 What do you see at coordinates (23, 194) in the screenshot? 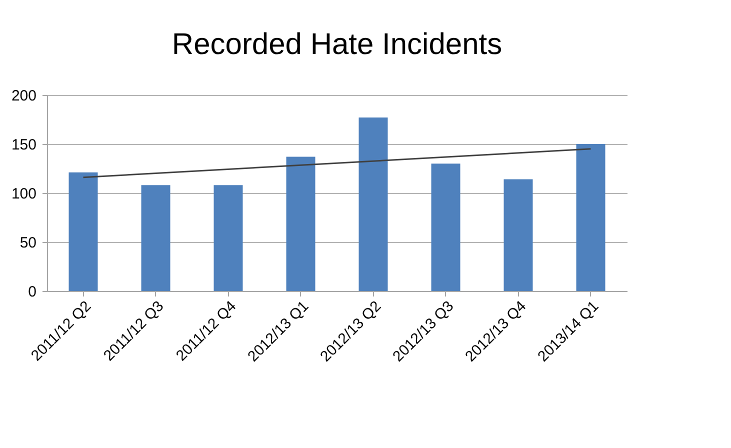
I see `y-tick-label: 100` at bounding box center [23, 194].